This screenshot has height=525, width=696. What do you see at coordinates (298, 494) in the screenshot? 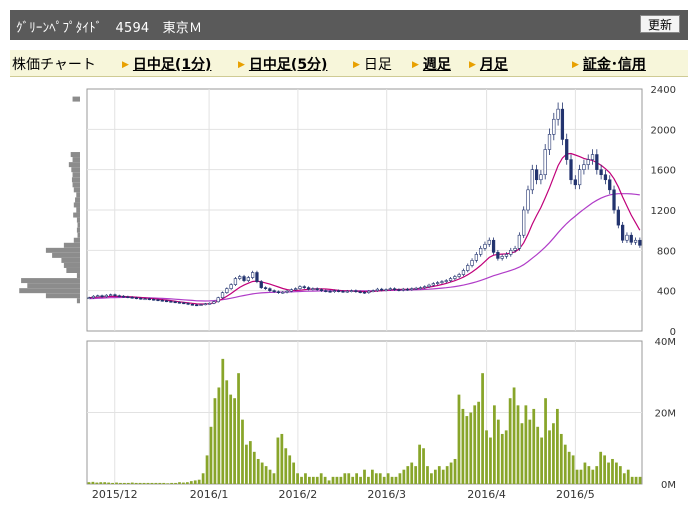
I see `date-tick-label: 2016/2` at bounding box center [298, 494].